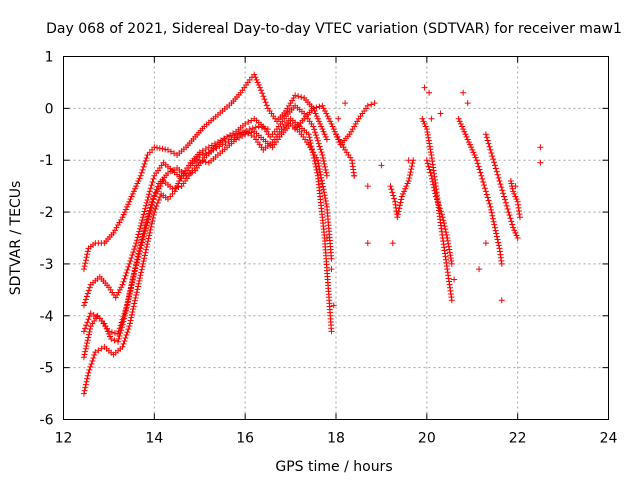 This screenshot has width=640, height=480. I want to click on x-tick-label: 18, so click(336, 439).